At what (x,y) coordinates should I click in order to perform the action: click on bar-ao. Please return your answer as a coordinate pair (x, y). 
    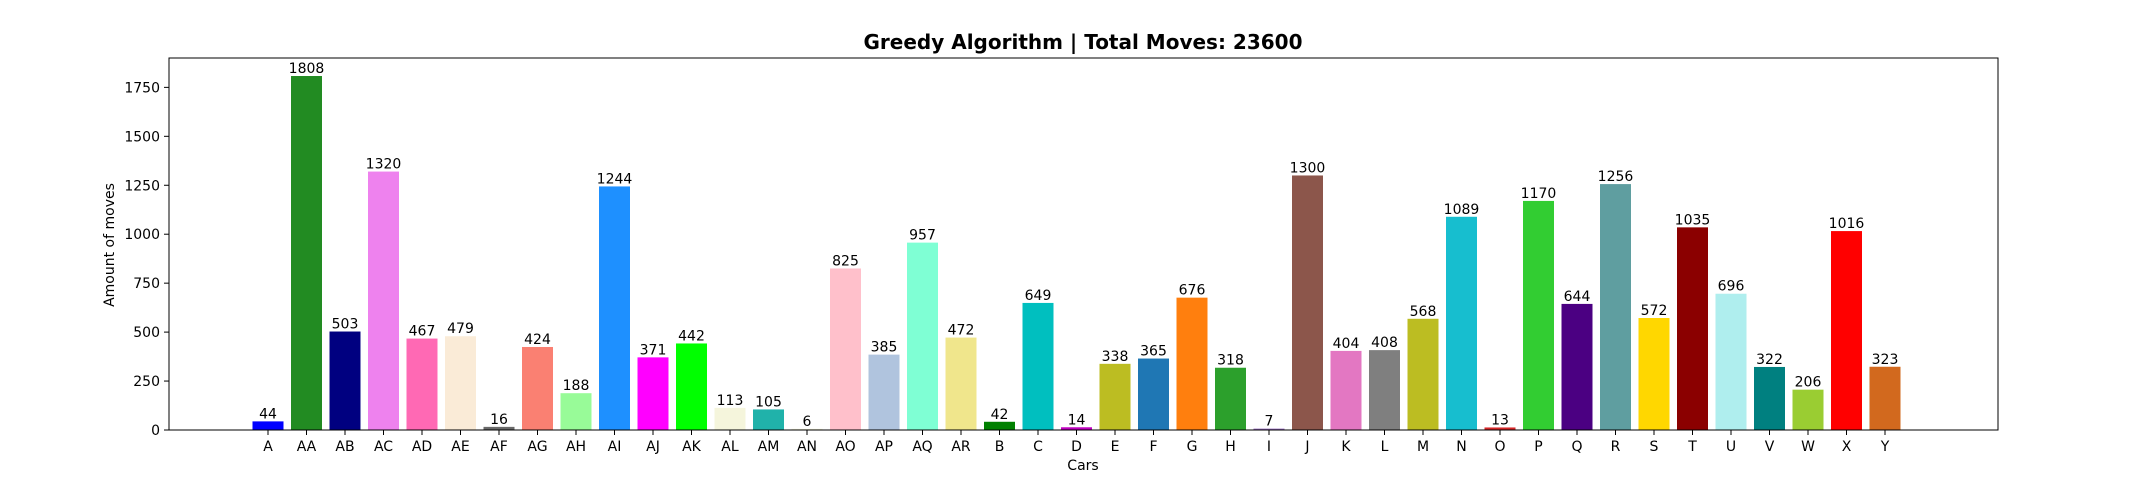
    Looking at the image, I should click on (845, 349).